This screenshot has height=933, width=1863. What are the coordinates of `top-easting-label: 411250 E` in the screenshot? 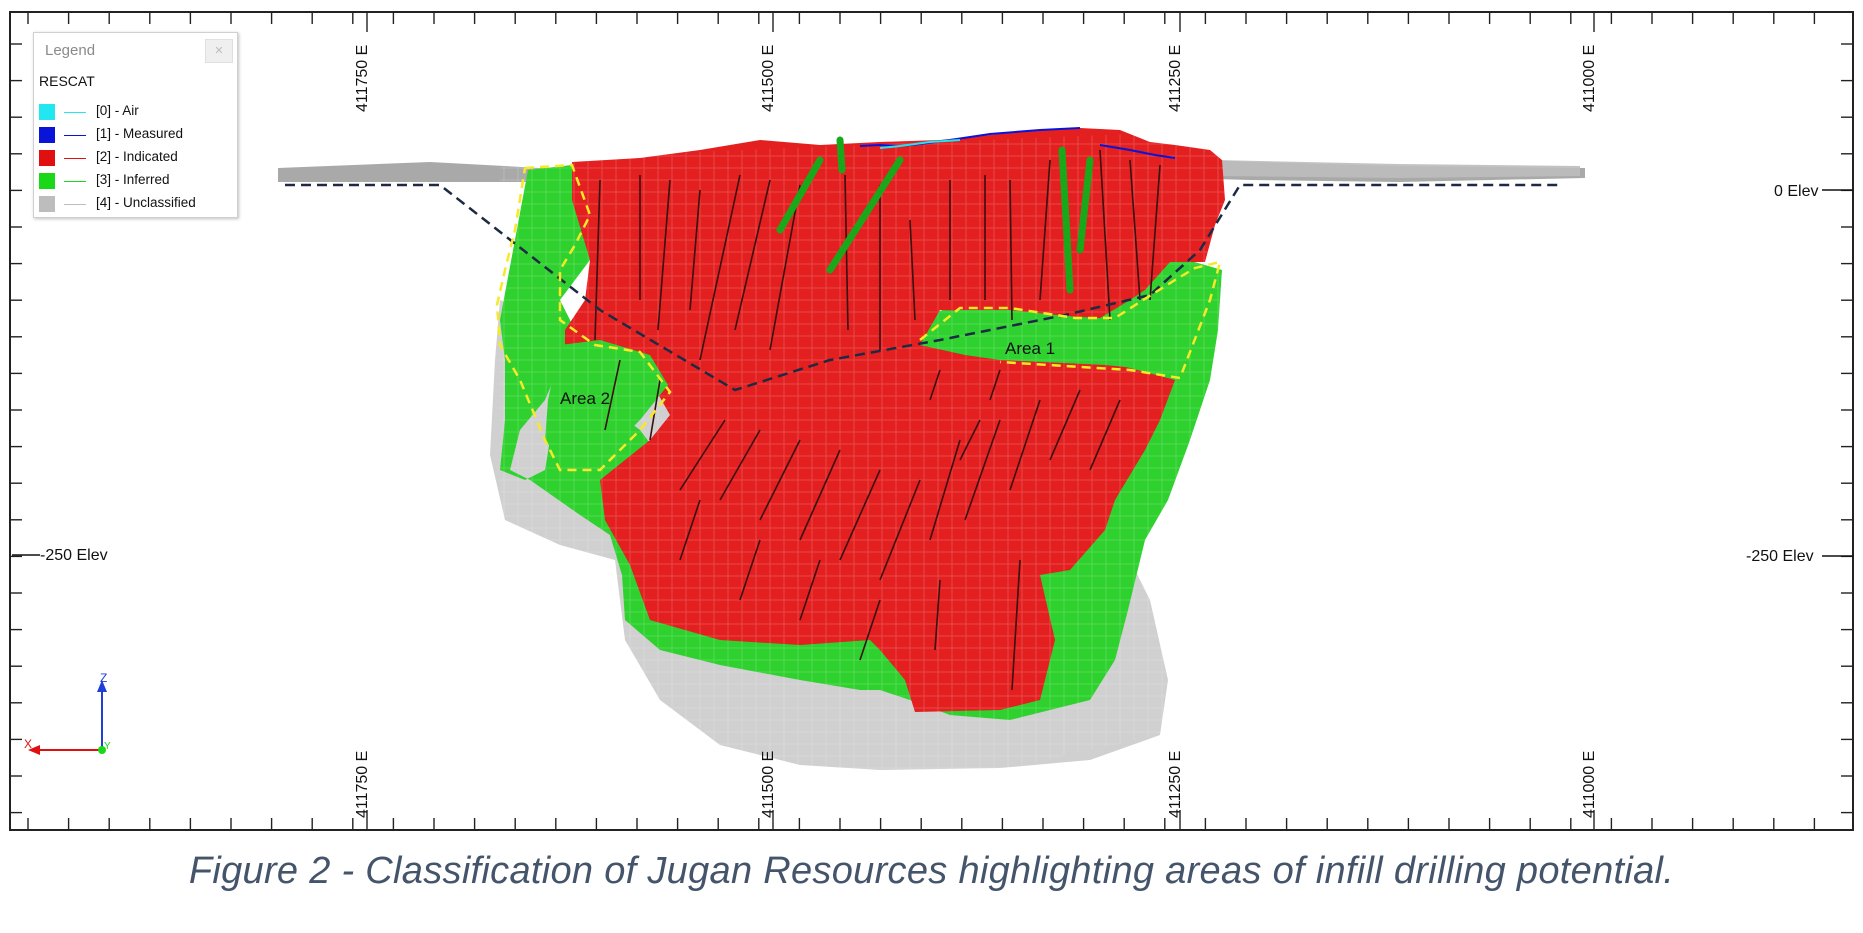 It's located at (1175, 78).